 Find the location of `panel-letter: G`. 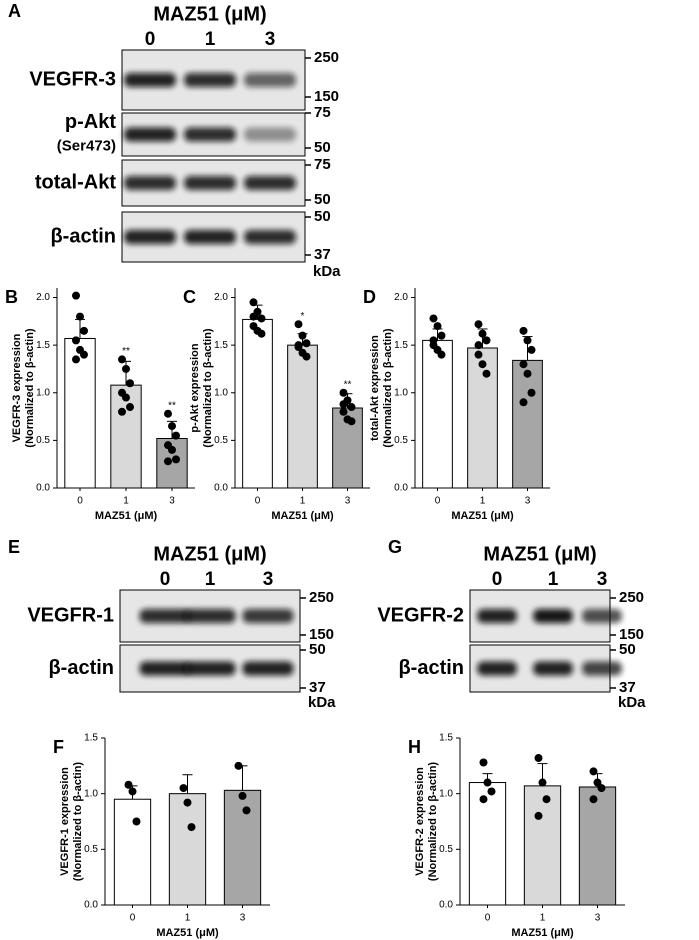

panel-letter: G is located at coordinates (395, 547).